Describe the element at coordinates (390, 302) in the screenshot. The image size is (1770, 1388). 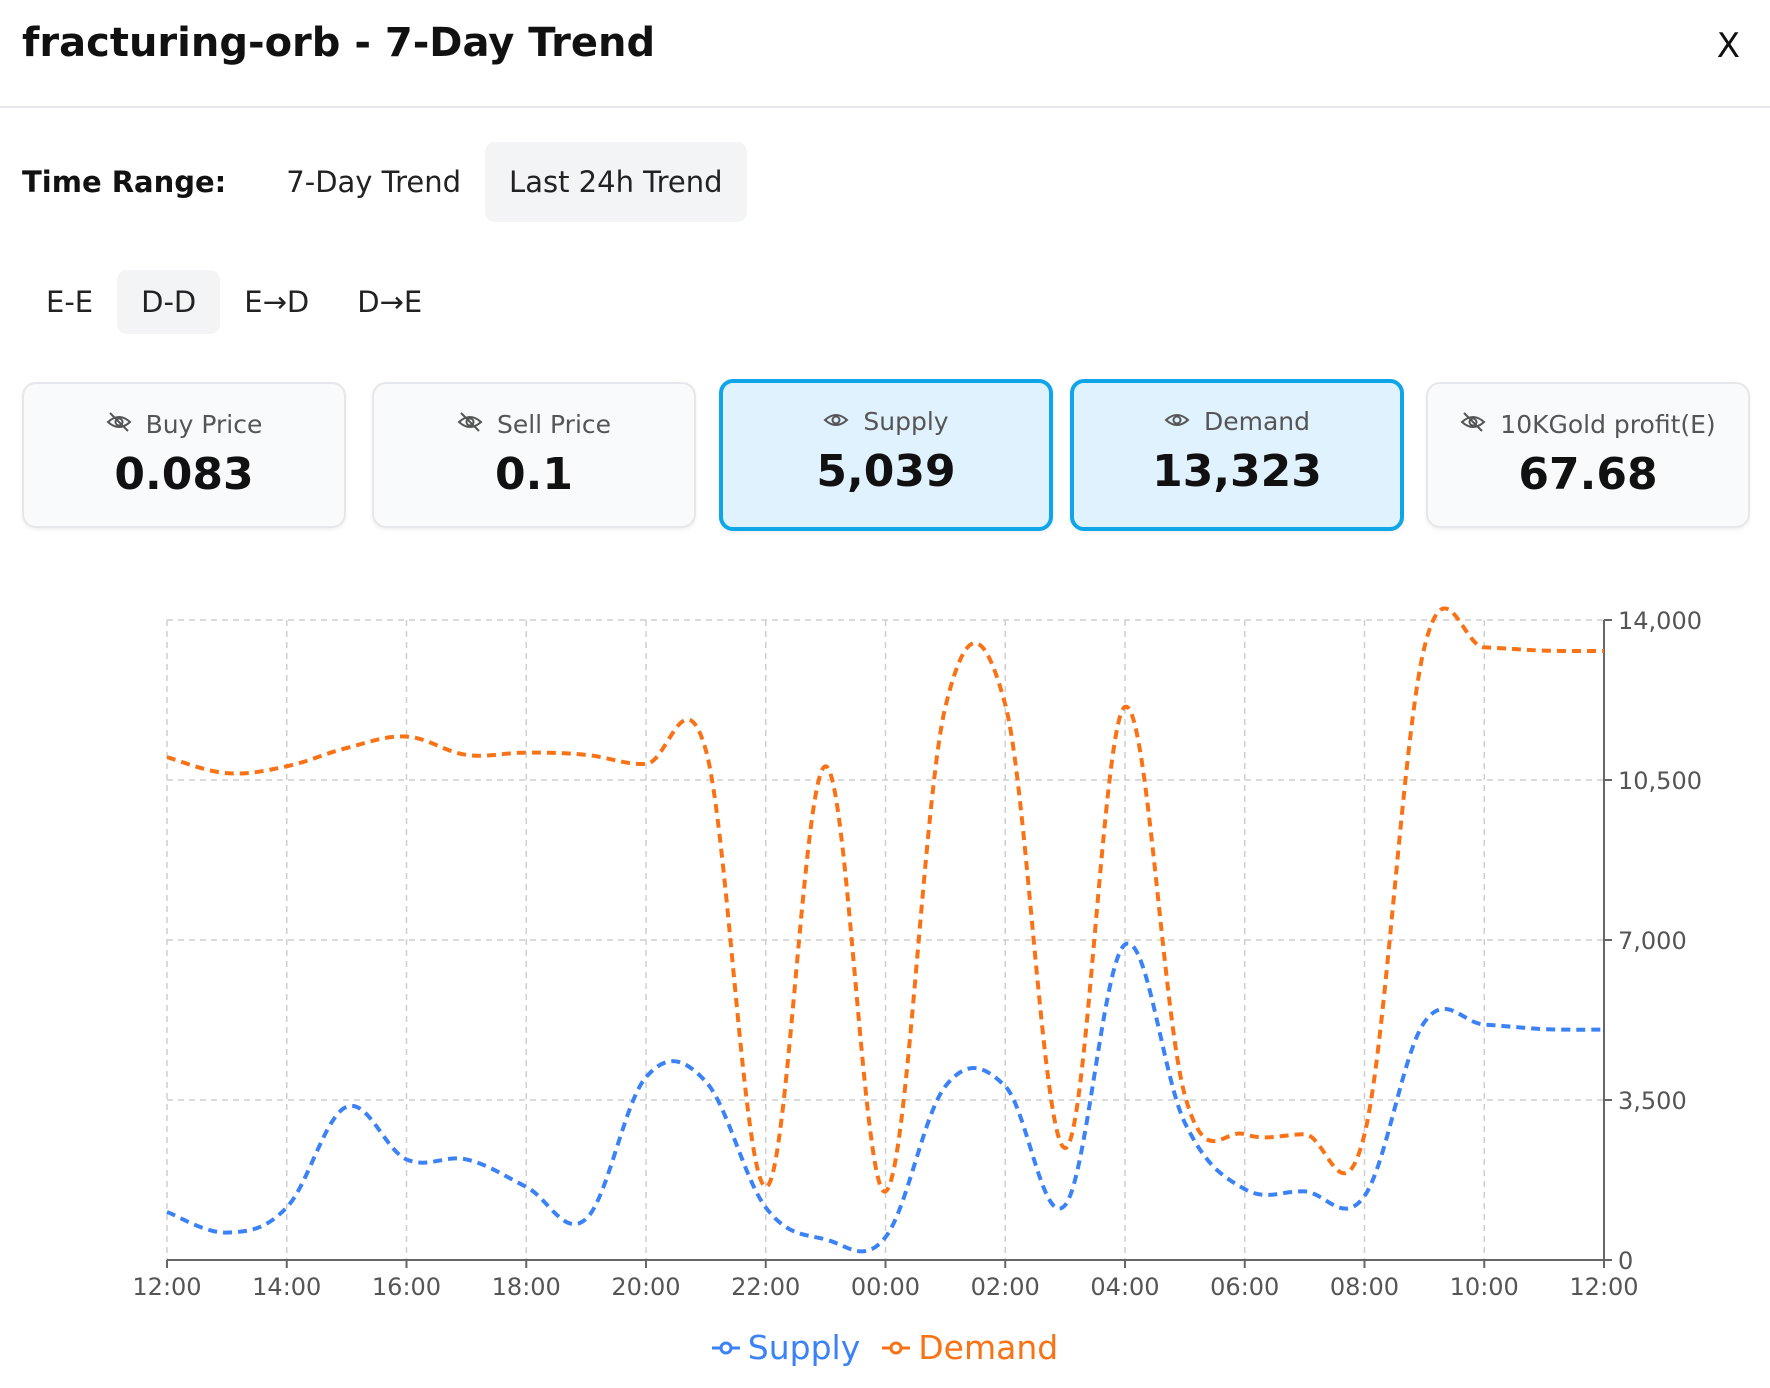
I see `mode-option-d-e: D→E` at that location.